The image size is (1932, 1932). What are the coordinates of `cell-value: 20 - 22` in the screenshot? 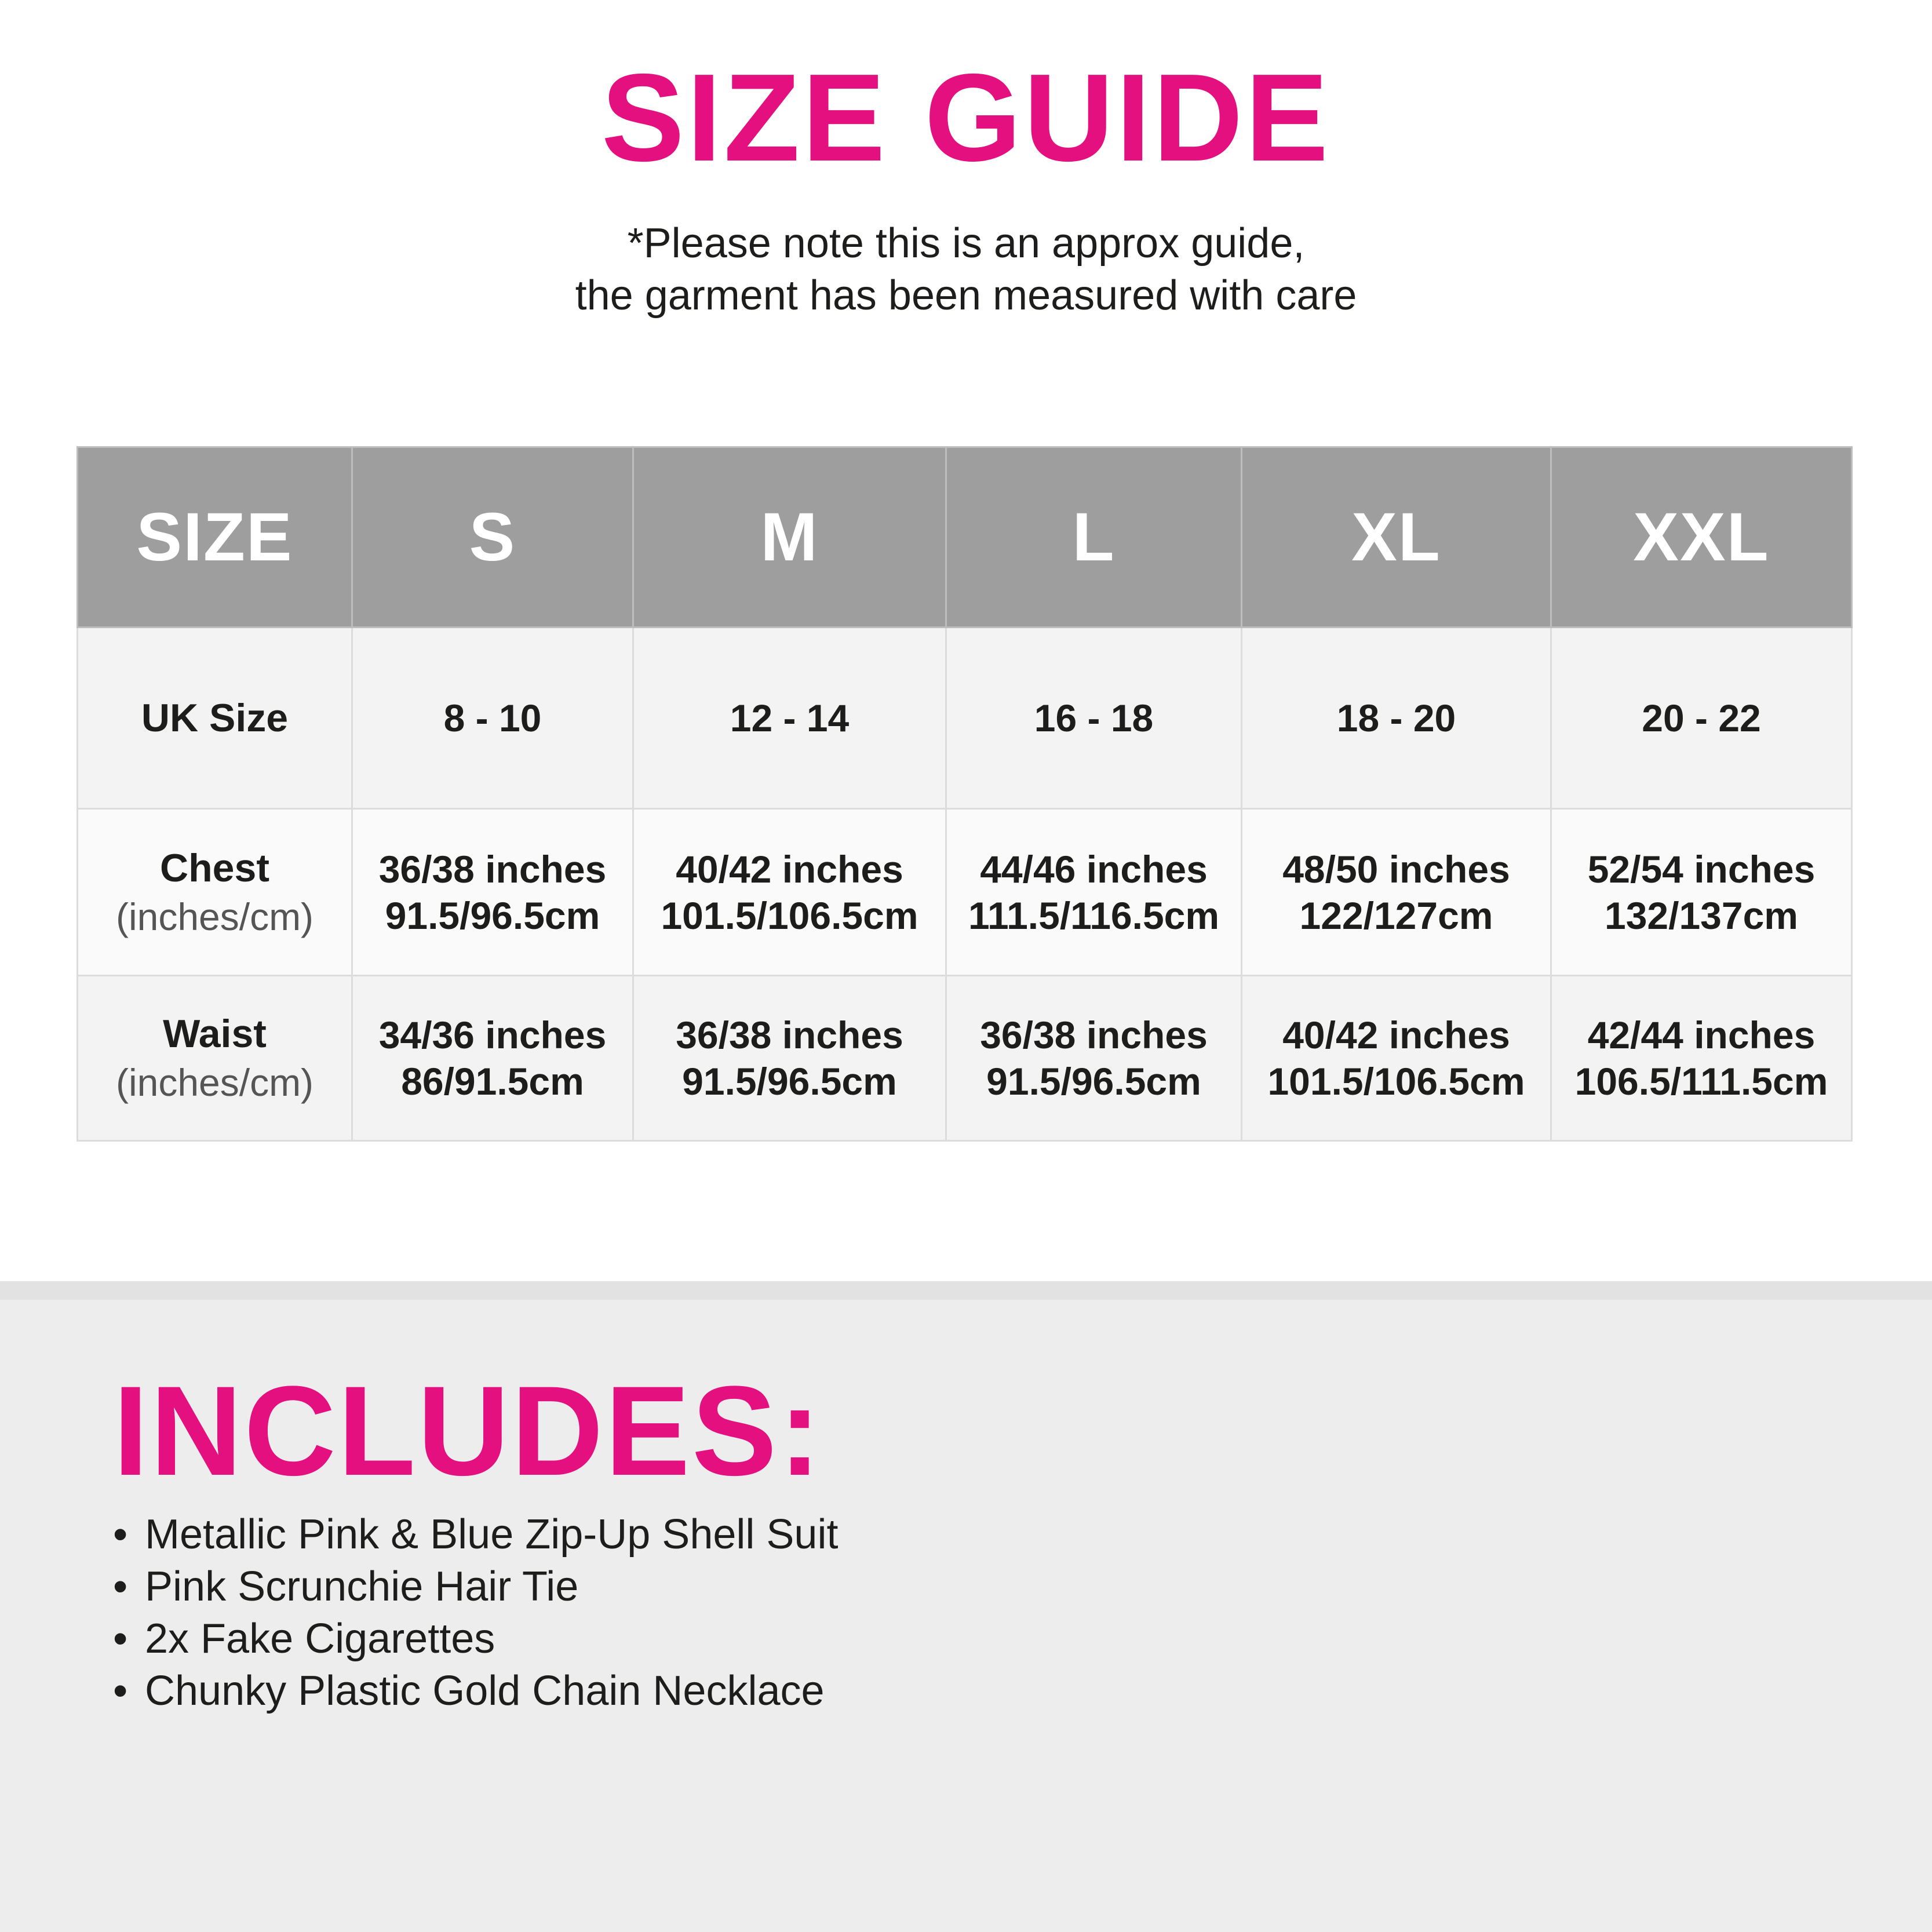 It's located at (1702, 718).